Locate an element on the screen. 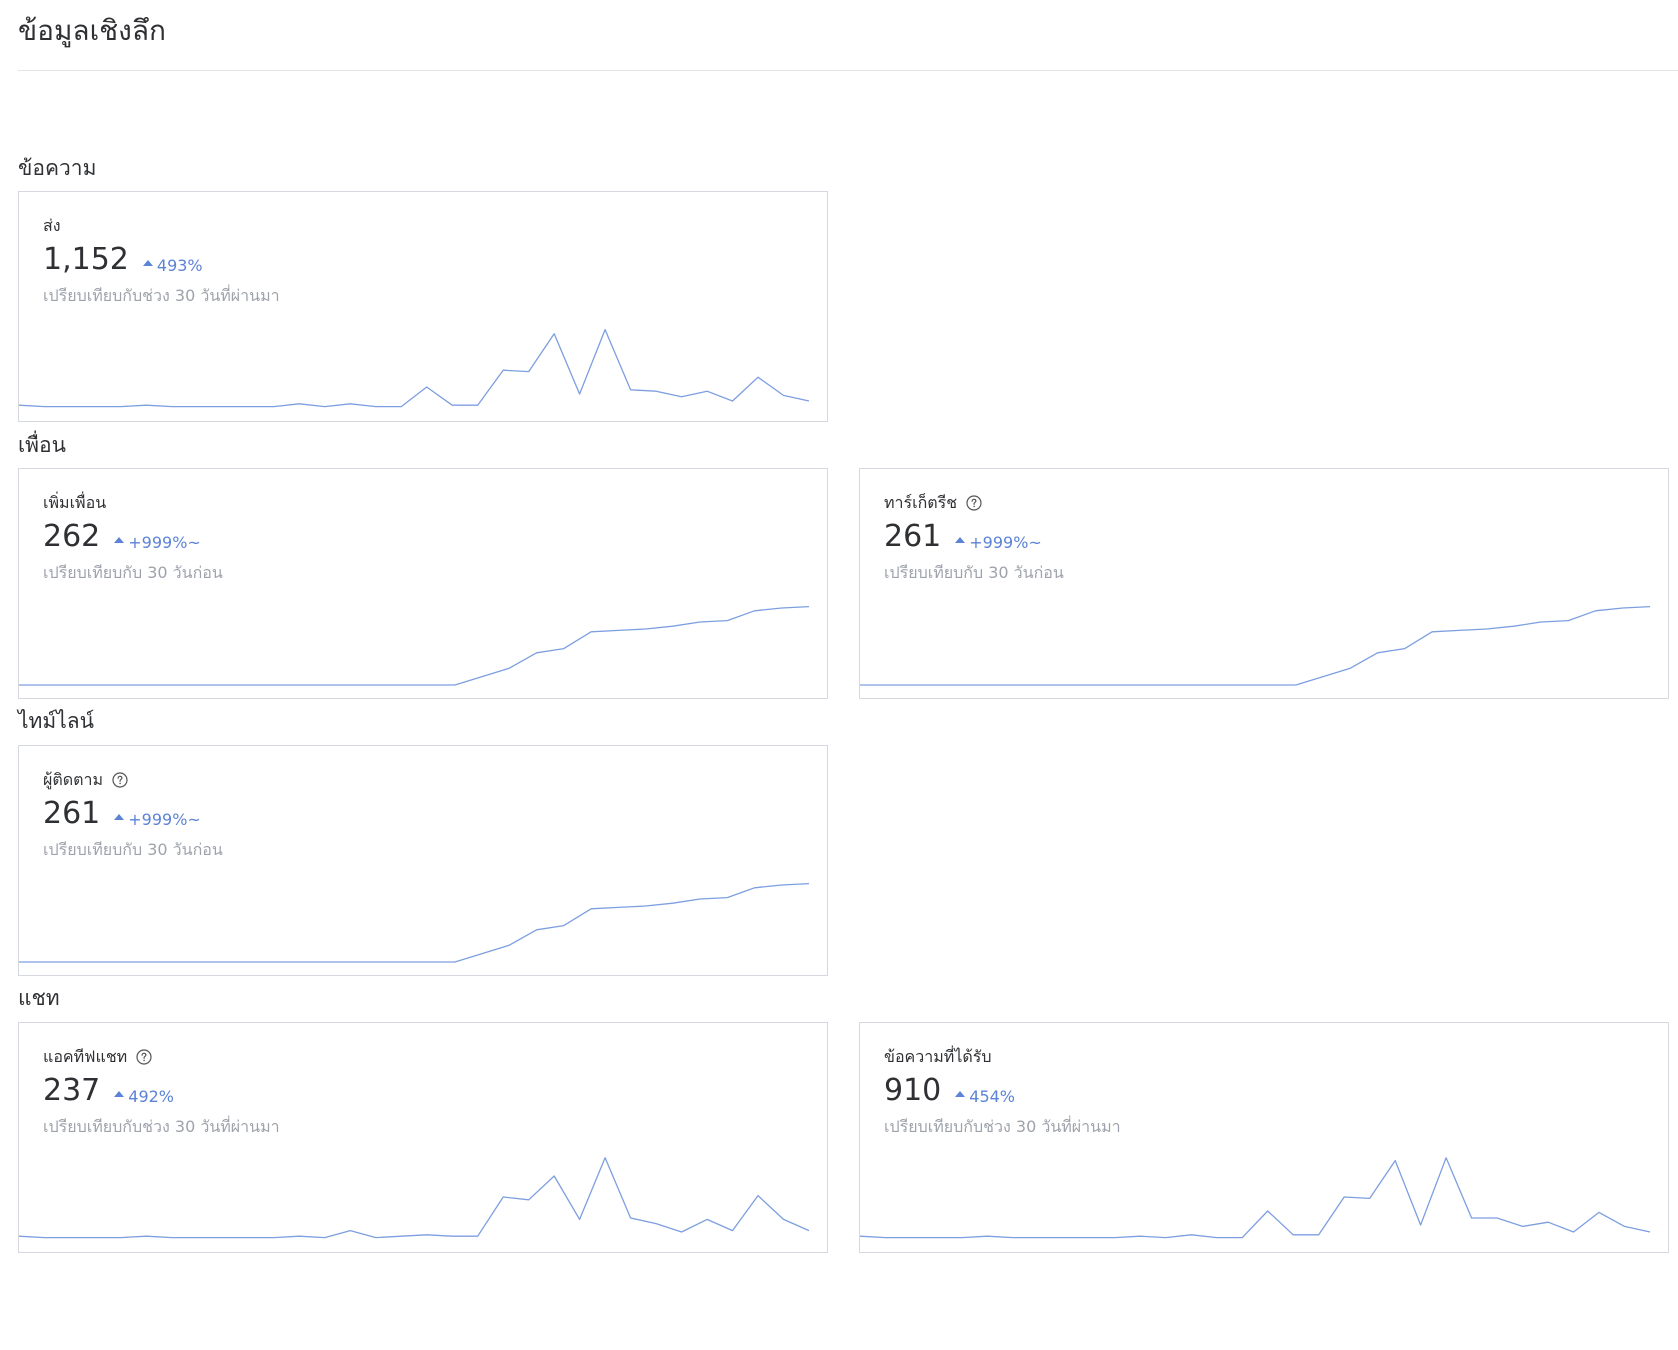 This screenshot has width=1678, height=1350. card-label: แอคทีฟแชท is located at coordinates (97, 1057).